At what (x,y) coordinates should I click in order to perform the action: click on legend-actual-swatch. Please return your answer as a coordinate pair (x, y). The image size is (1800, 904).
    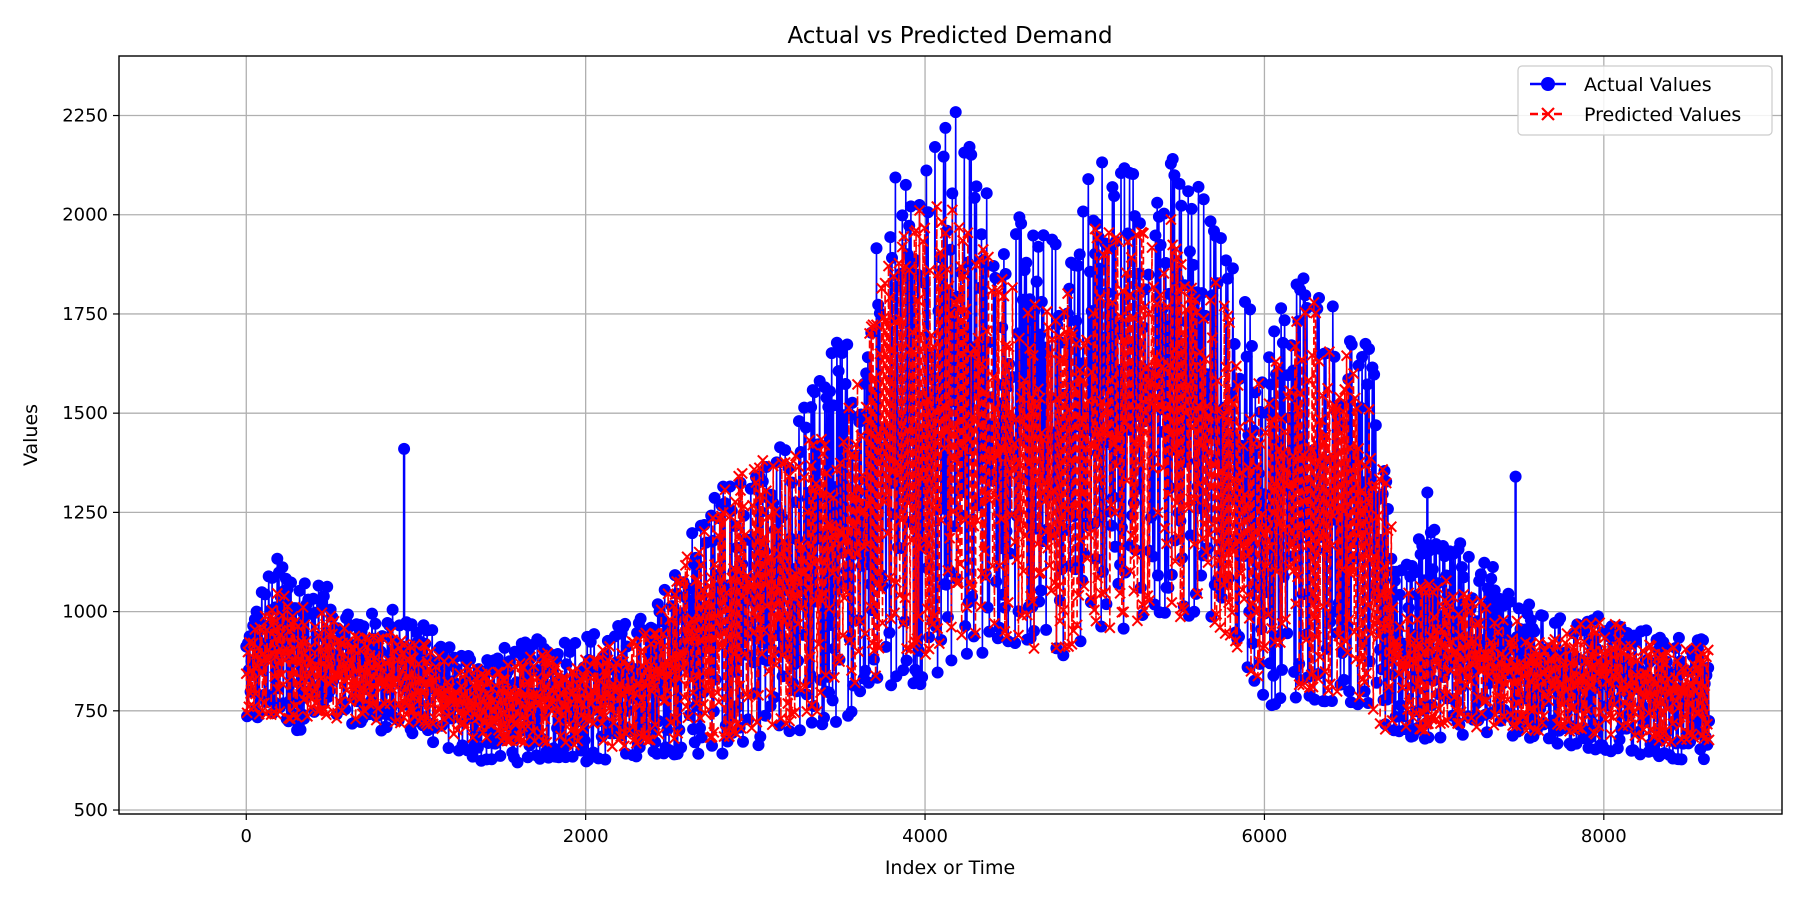
    Looking at the image, I should click on (1548, 84).